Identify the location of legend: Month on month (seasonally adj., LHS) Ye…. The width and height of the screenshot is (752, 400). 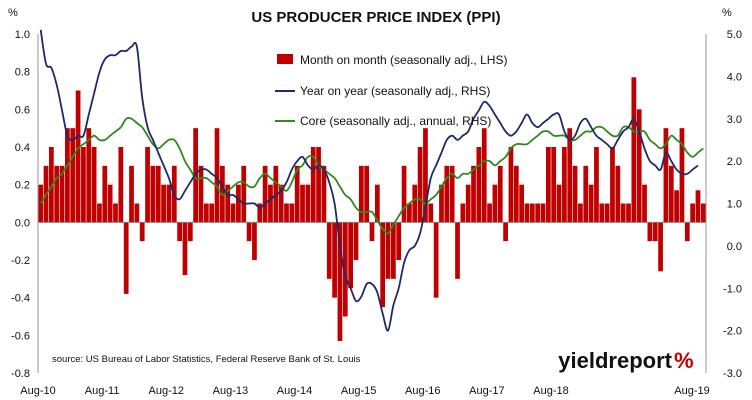
(391, 90).